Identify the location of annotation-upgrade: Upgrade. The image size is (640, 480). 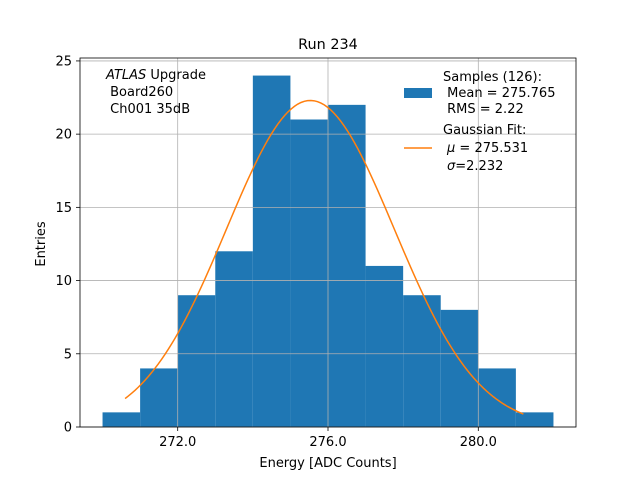
(176, 75).